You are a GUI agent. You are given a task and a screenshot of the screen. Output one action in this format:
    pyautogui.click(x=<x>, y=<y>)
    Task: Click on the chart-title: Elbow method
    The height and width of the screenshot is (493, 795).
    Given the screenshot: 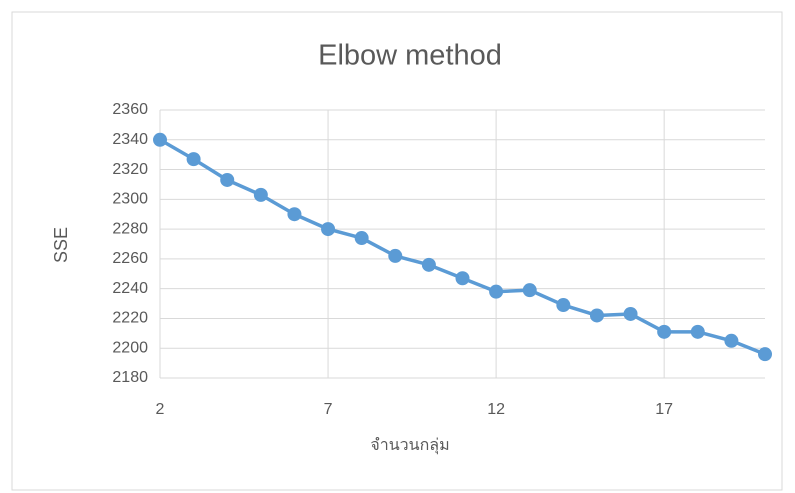 What is the action you would take?
    pyautogui.click(x=410, y=56)
    